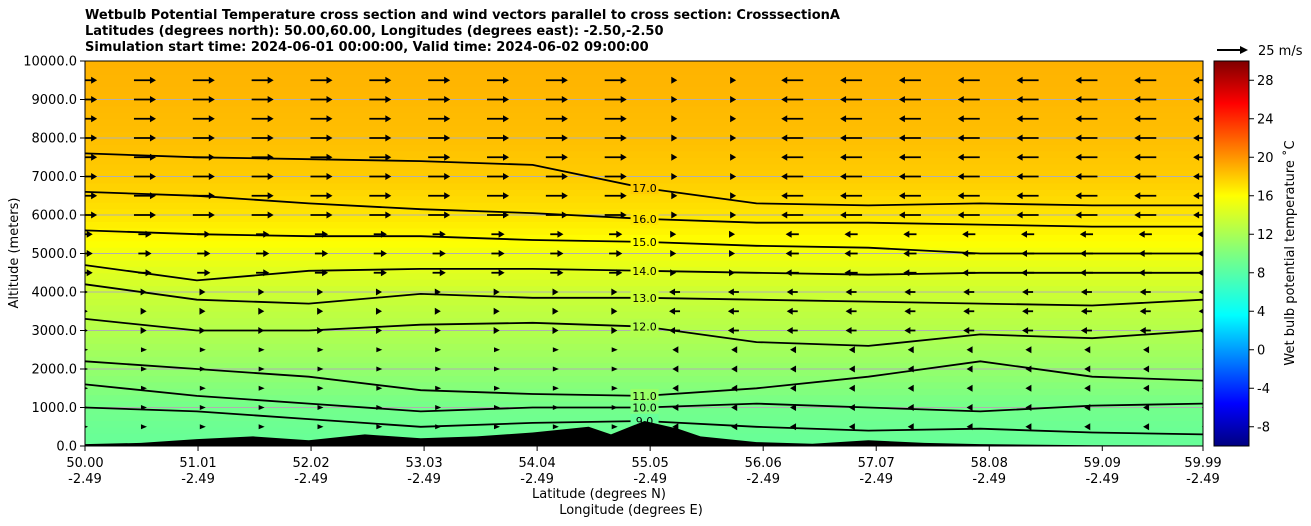 The width and height of the screenshot is (1311, 526). I want to click on colorbar, so click(1231, 253).